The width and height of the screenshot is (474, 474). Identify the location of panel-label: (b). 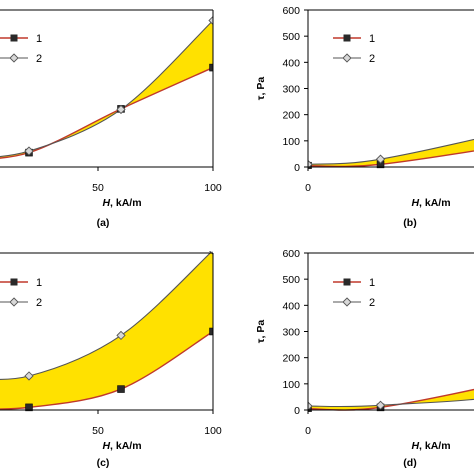
(409, 223).